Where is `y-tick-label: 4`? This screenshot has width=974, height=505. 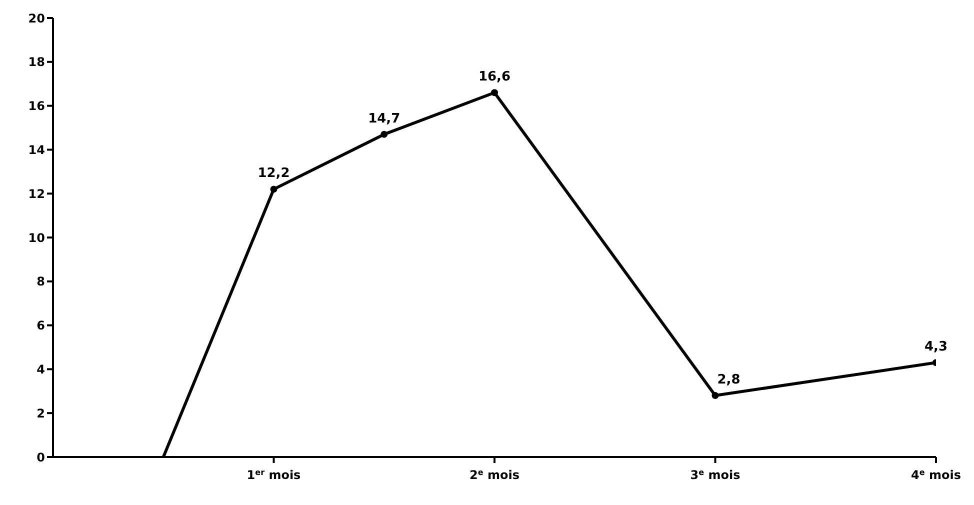
y-tick-label: 4 is located at coordinates (40, 369).